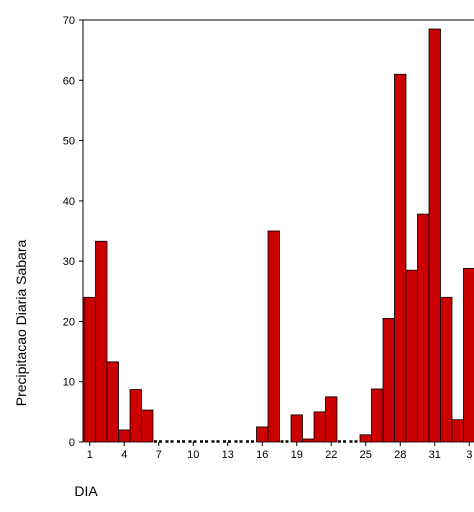  Describe the element at coordinates (69, 81) in the screenshot. I see `y-tick-label: 60` at that location.